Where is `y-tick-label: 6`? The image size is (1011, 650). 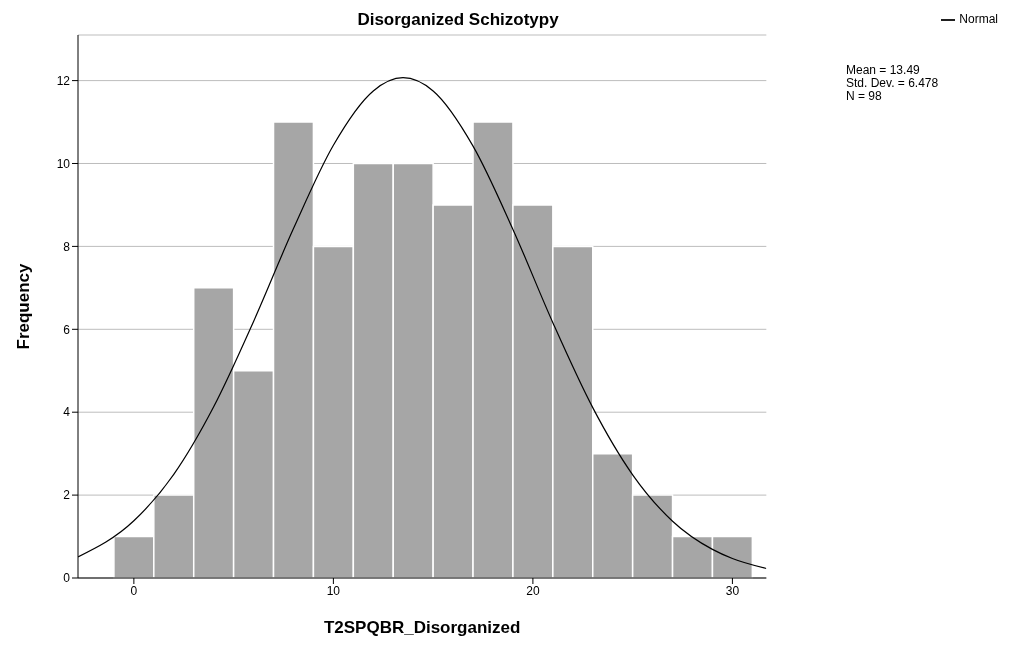
y-tick-label: 6 is located at coordinates (67, 329).